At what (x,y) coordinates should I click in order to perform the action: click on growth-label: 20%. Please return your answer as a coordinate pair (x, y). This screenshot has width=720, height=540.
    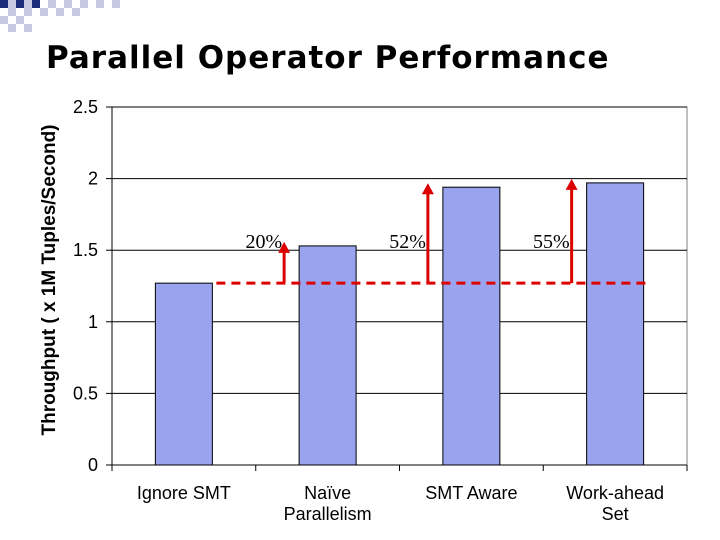
    Looking at the image, I should click on (263, 242).